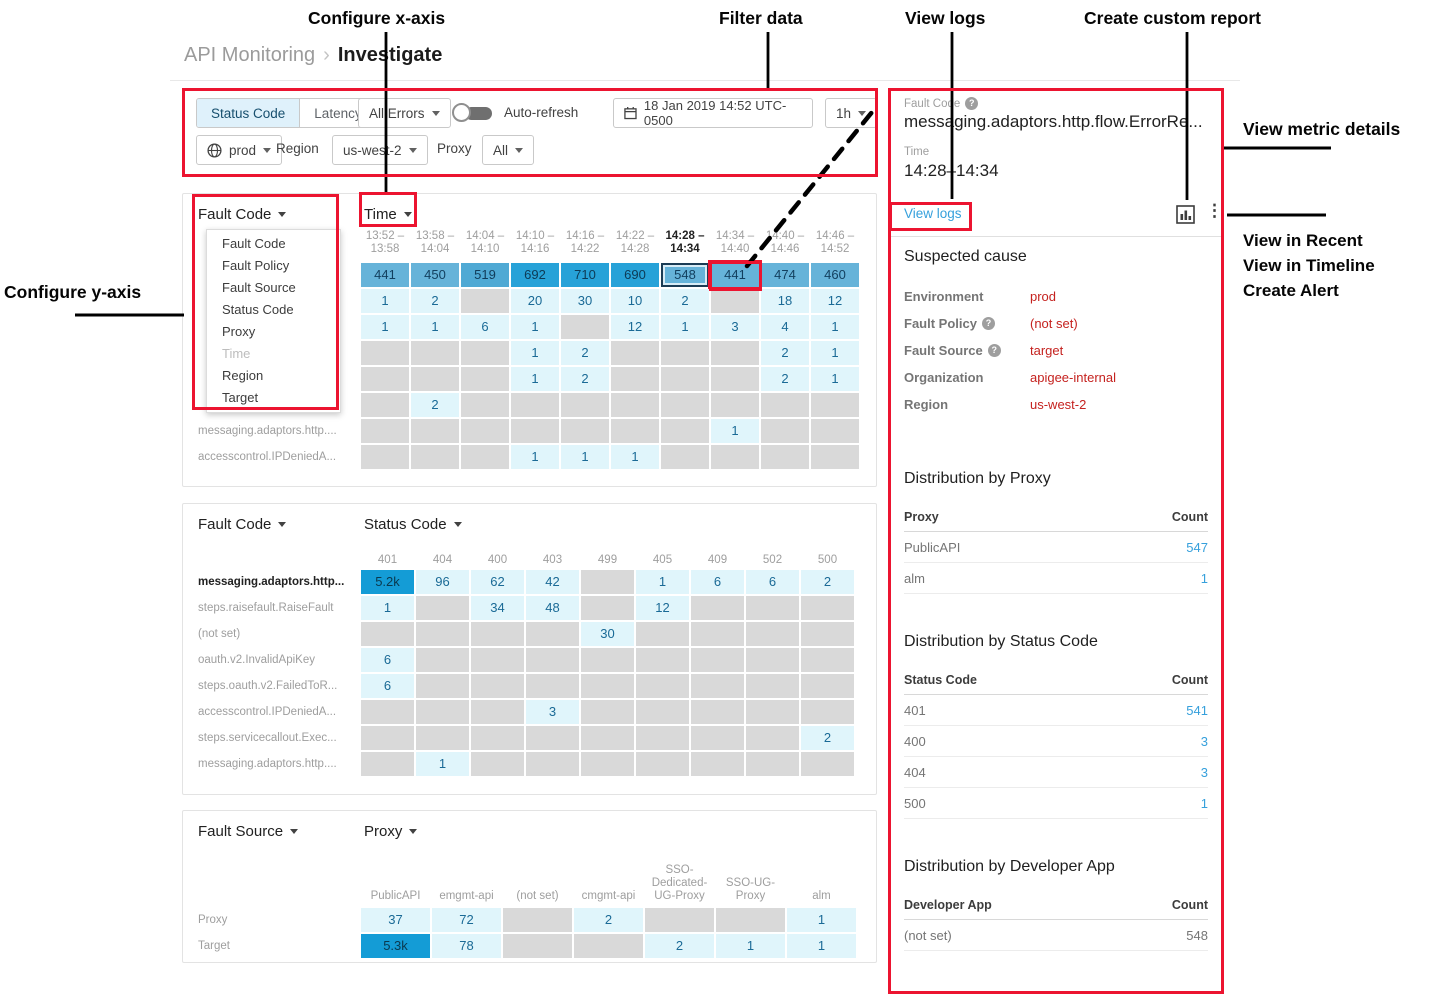  I want to click on region-dropdown: us-west-2, so click(380, 150).